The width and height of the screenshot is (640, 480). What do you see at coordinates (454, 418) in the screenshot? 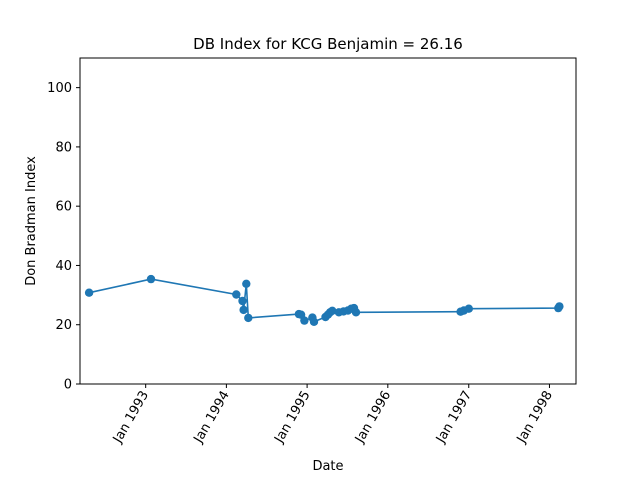
I see `x-tick-label: Jan 1997` at bounding box center [454, 418].